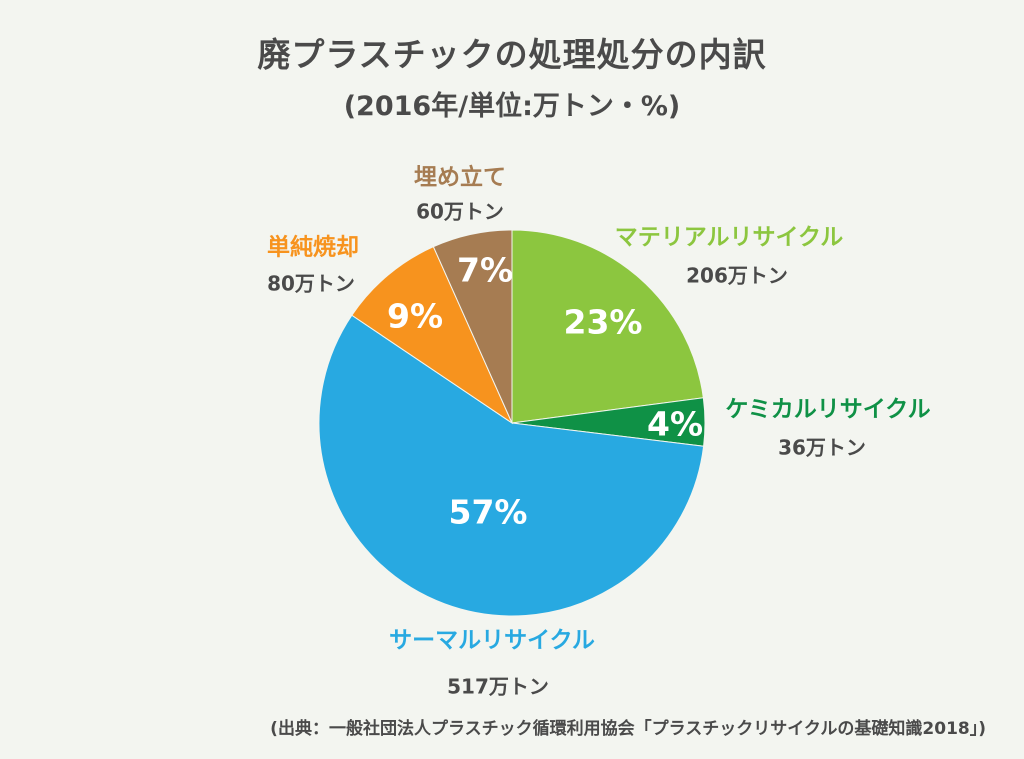  I want to click on pie-slice-incineration, so click(432, 335).